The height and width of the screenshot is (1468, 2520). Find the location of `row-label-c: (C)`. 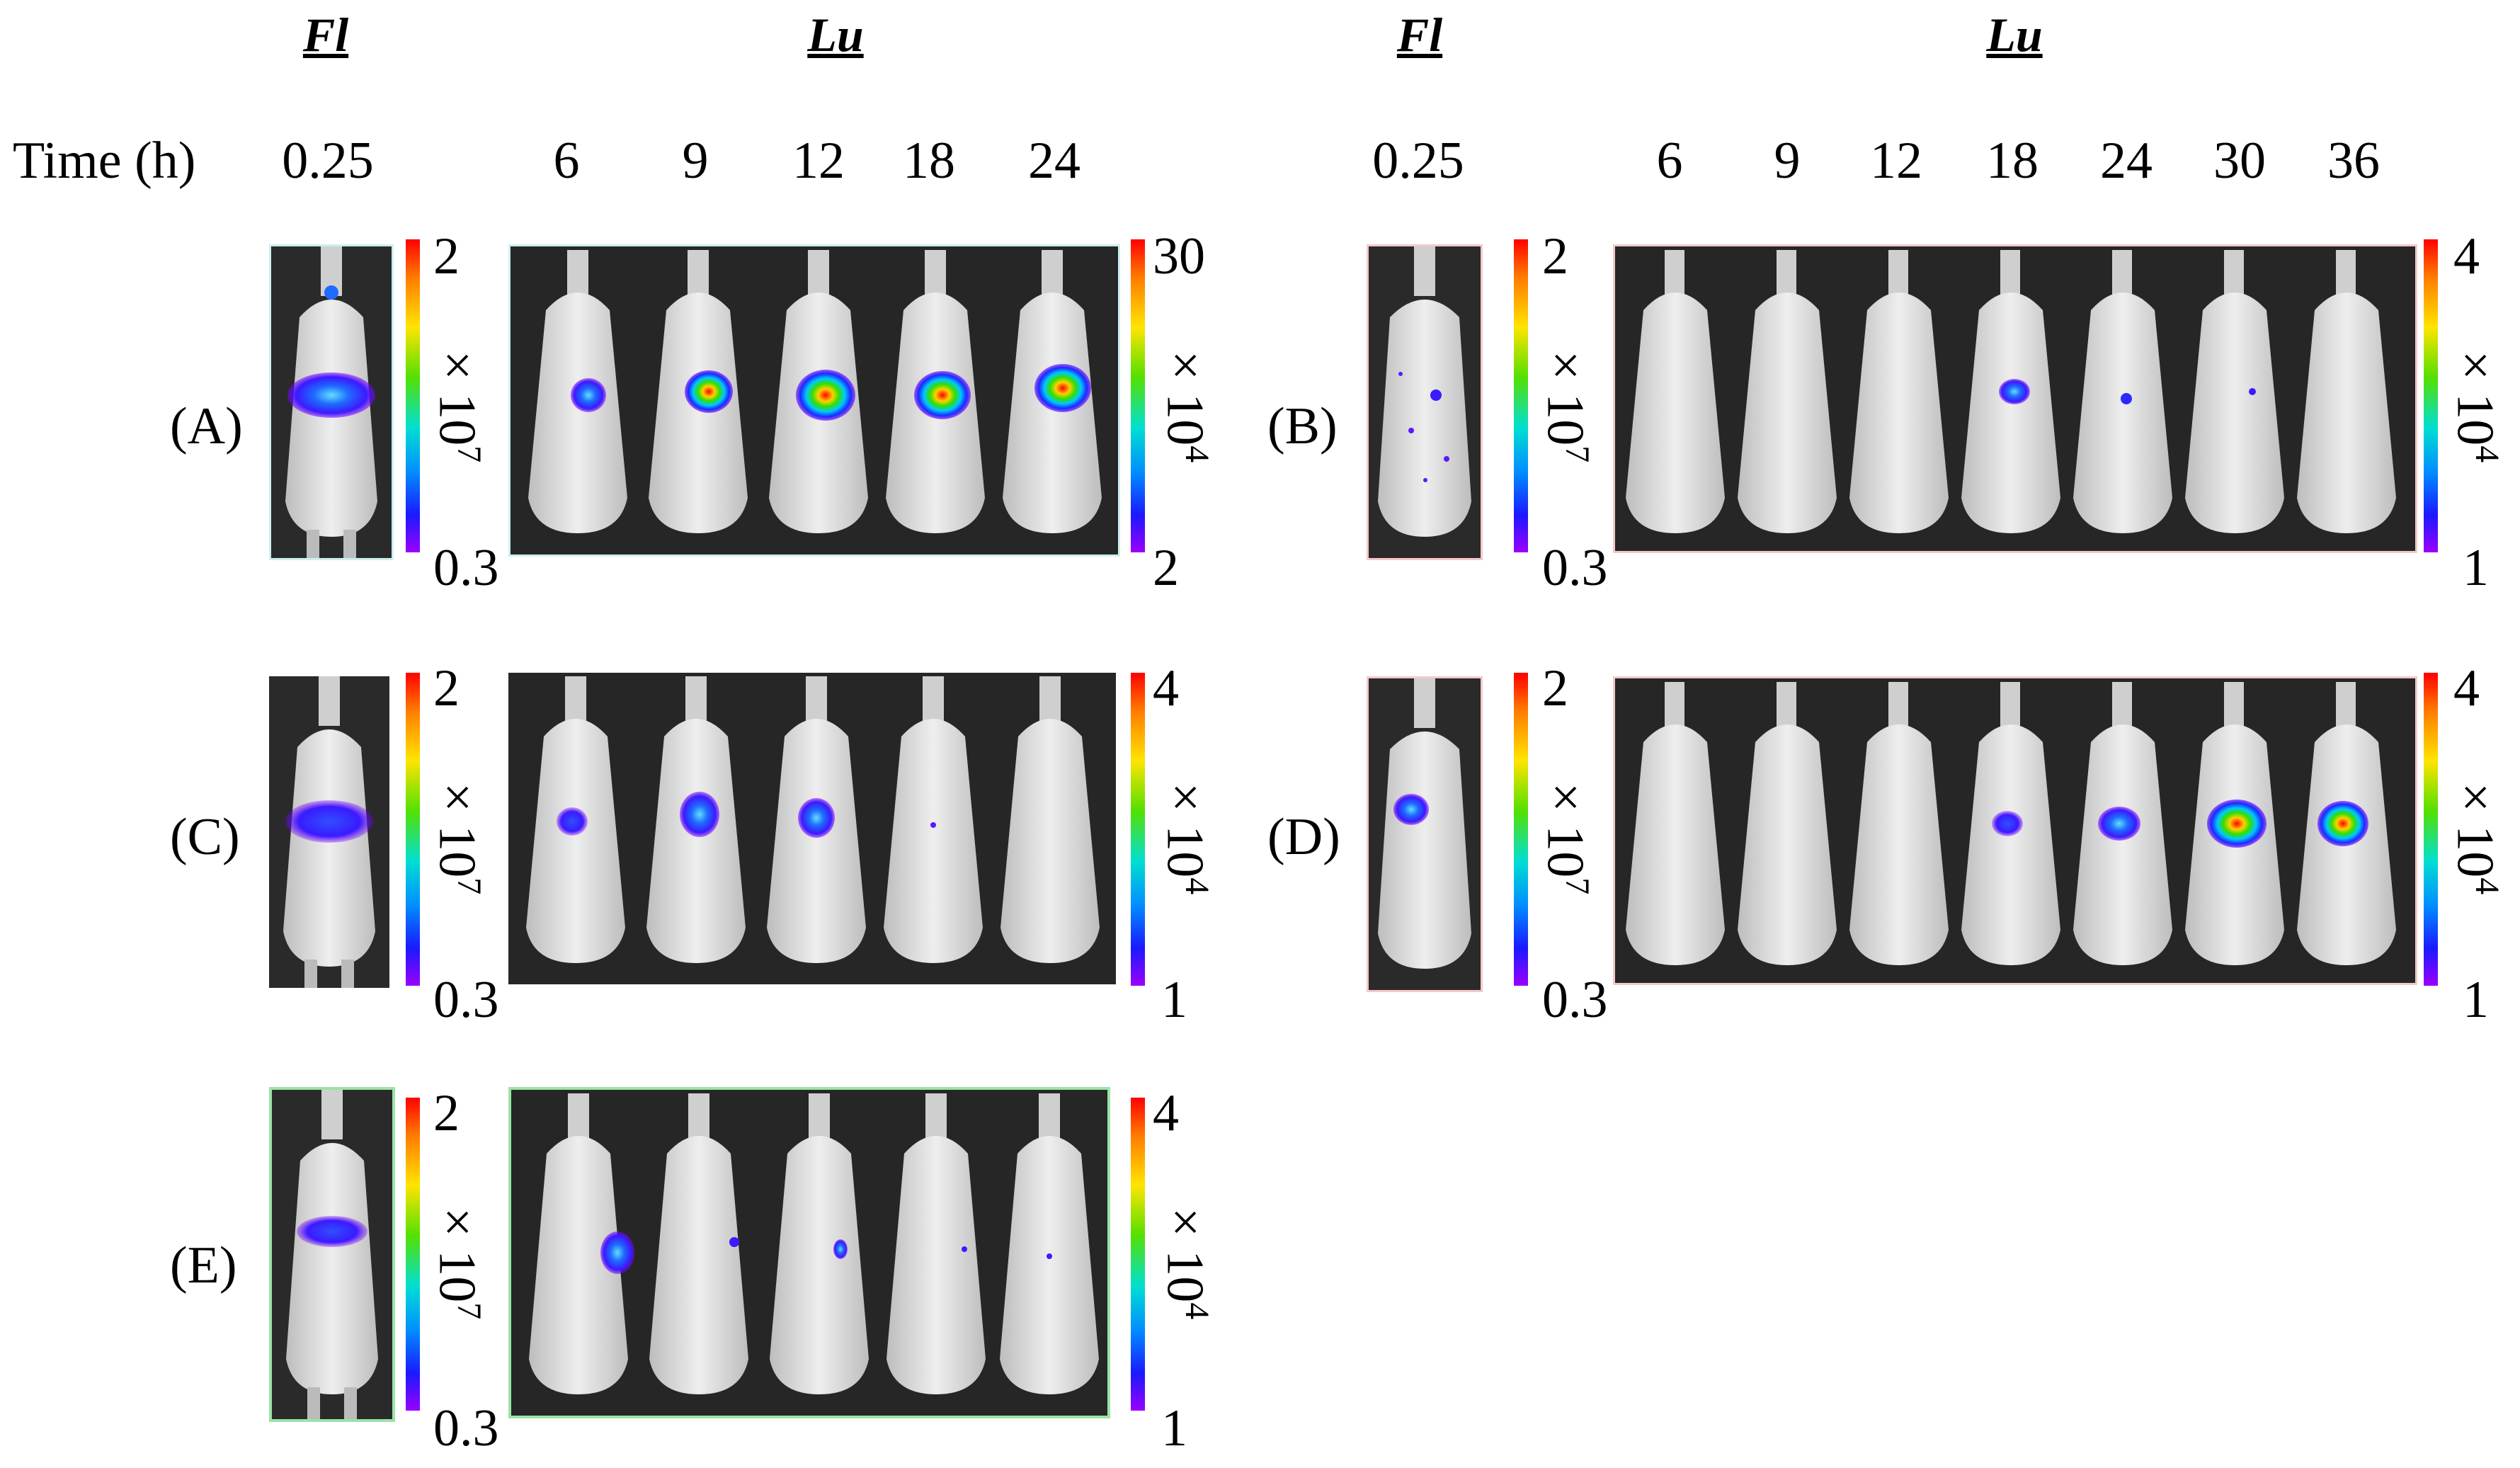

row-label-c: (C) is located at coordinates (205, 837).